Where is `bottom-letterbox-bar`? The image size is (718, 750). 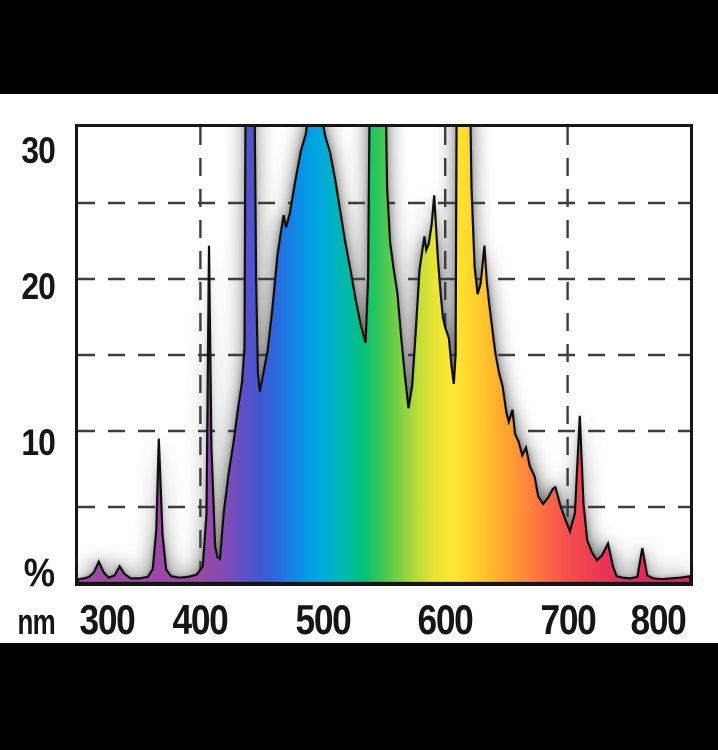 bottom-letterbox-bar is located at coordinates (359, 696).